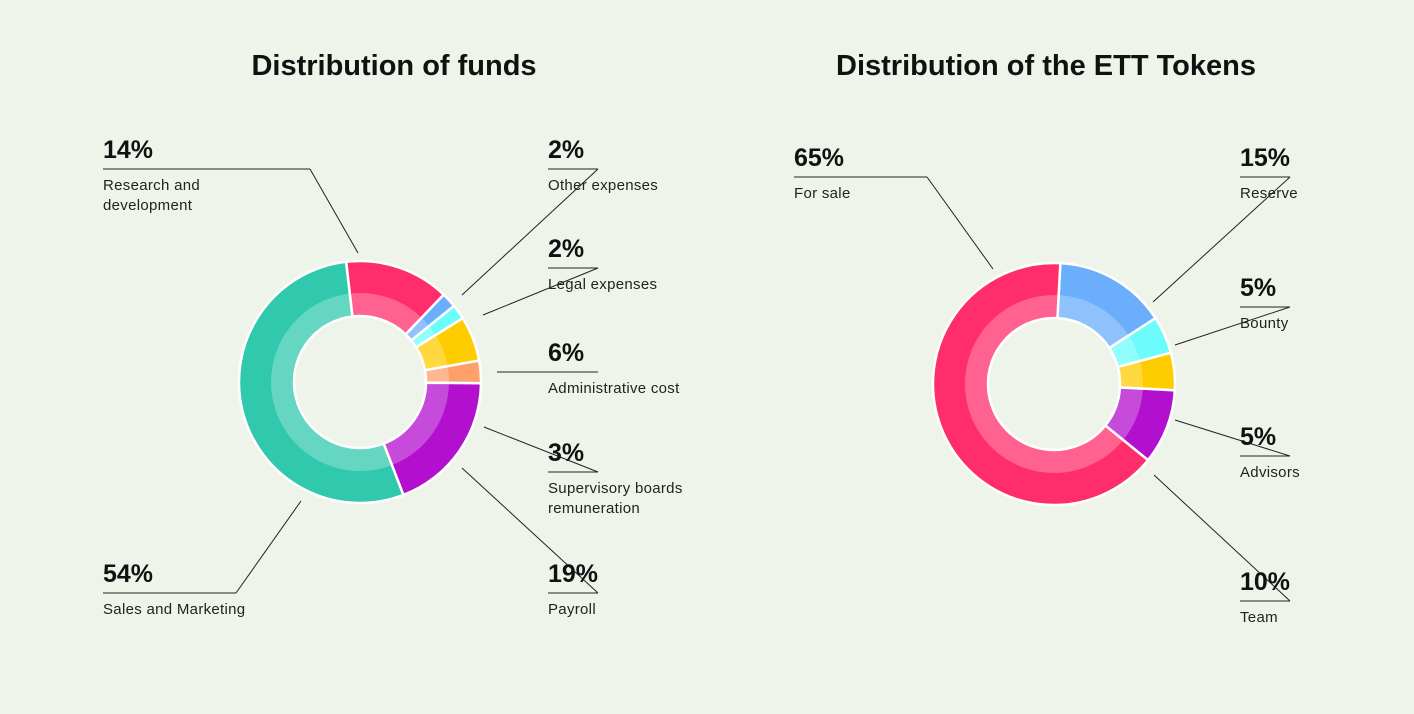 This screenshot has height=714, width=1414. I want to click on category-label: Supervisory boards remuneration, so click(615, 498).